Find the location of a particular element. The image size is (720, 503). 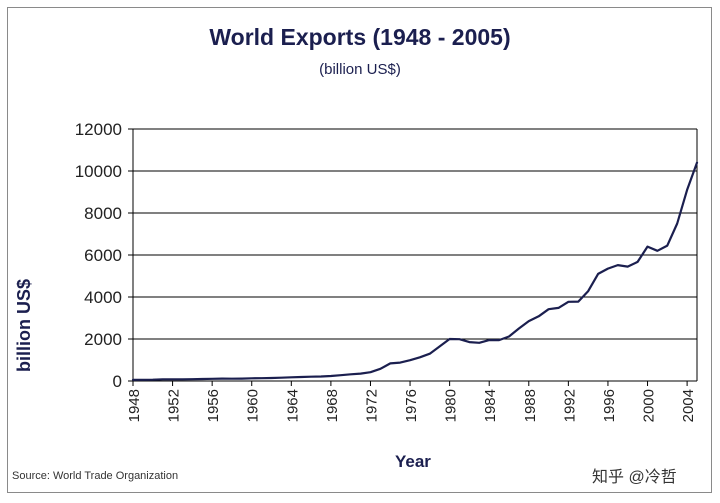

source-note: Source: World Trade Organization is located at coordinates (95, 476).